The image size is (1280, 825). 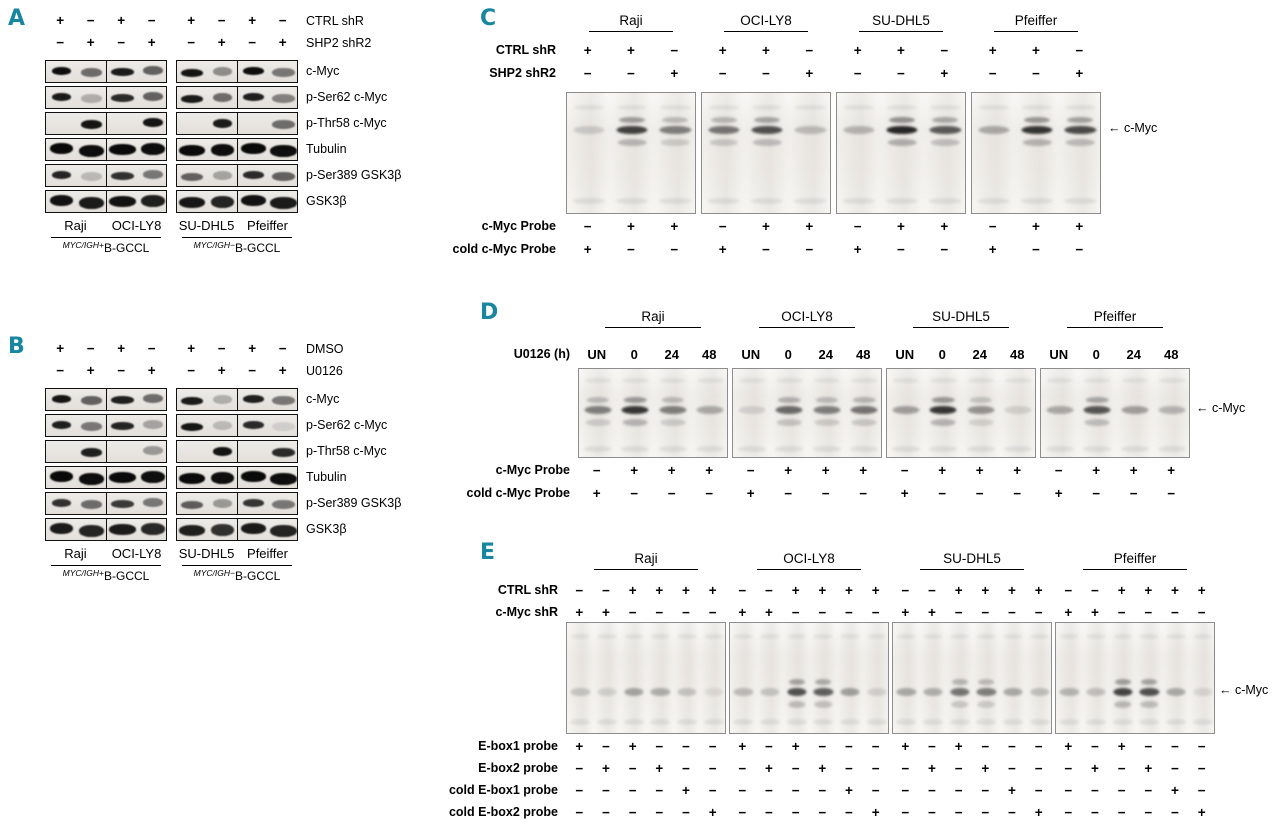 I want to click on condition-label: CTRL shR, so click(x=527, y=590).